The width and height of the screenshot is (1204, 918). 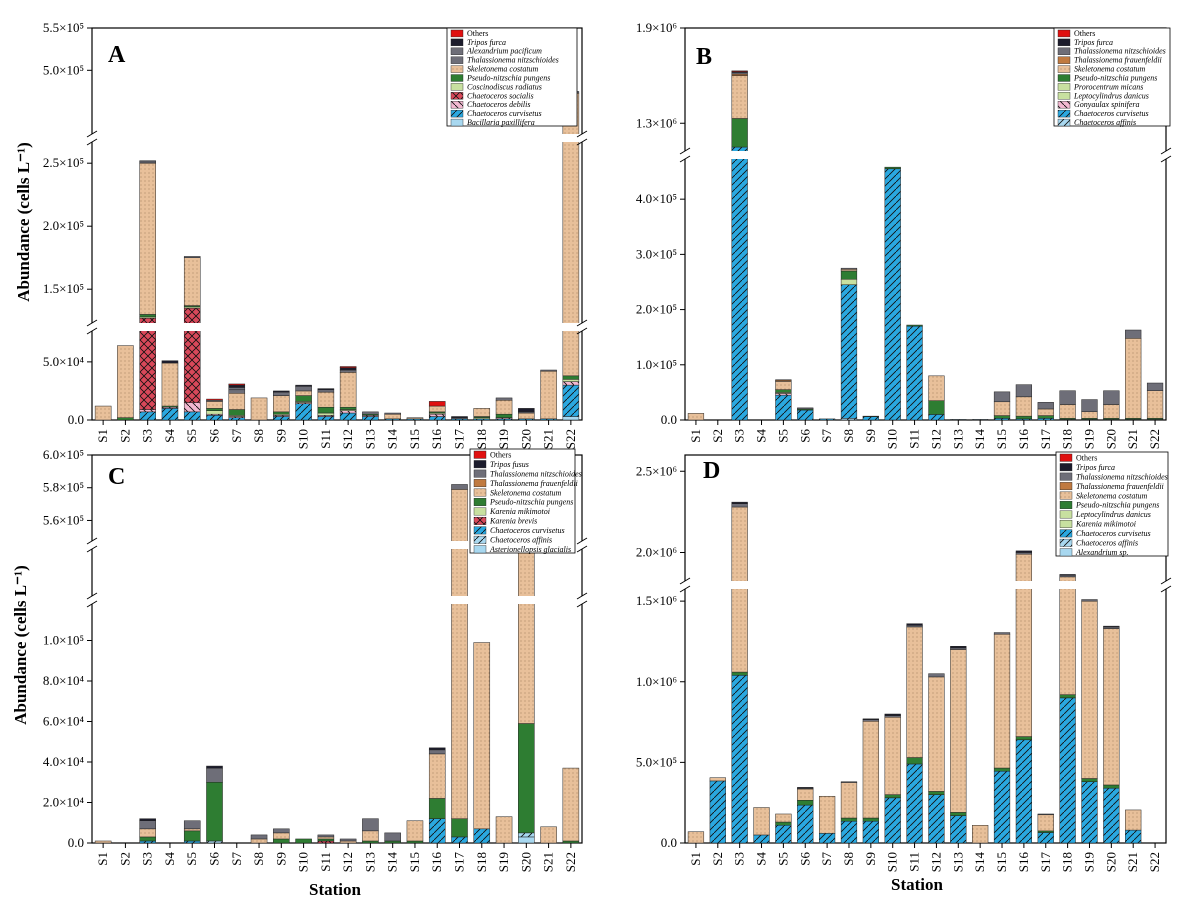 I want to click on legend-entry: Thalassionema frauenfeldii, so click(x=1120, y=486).